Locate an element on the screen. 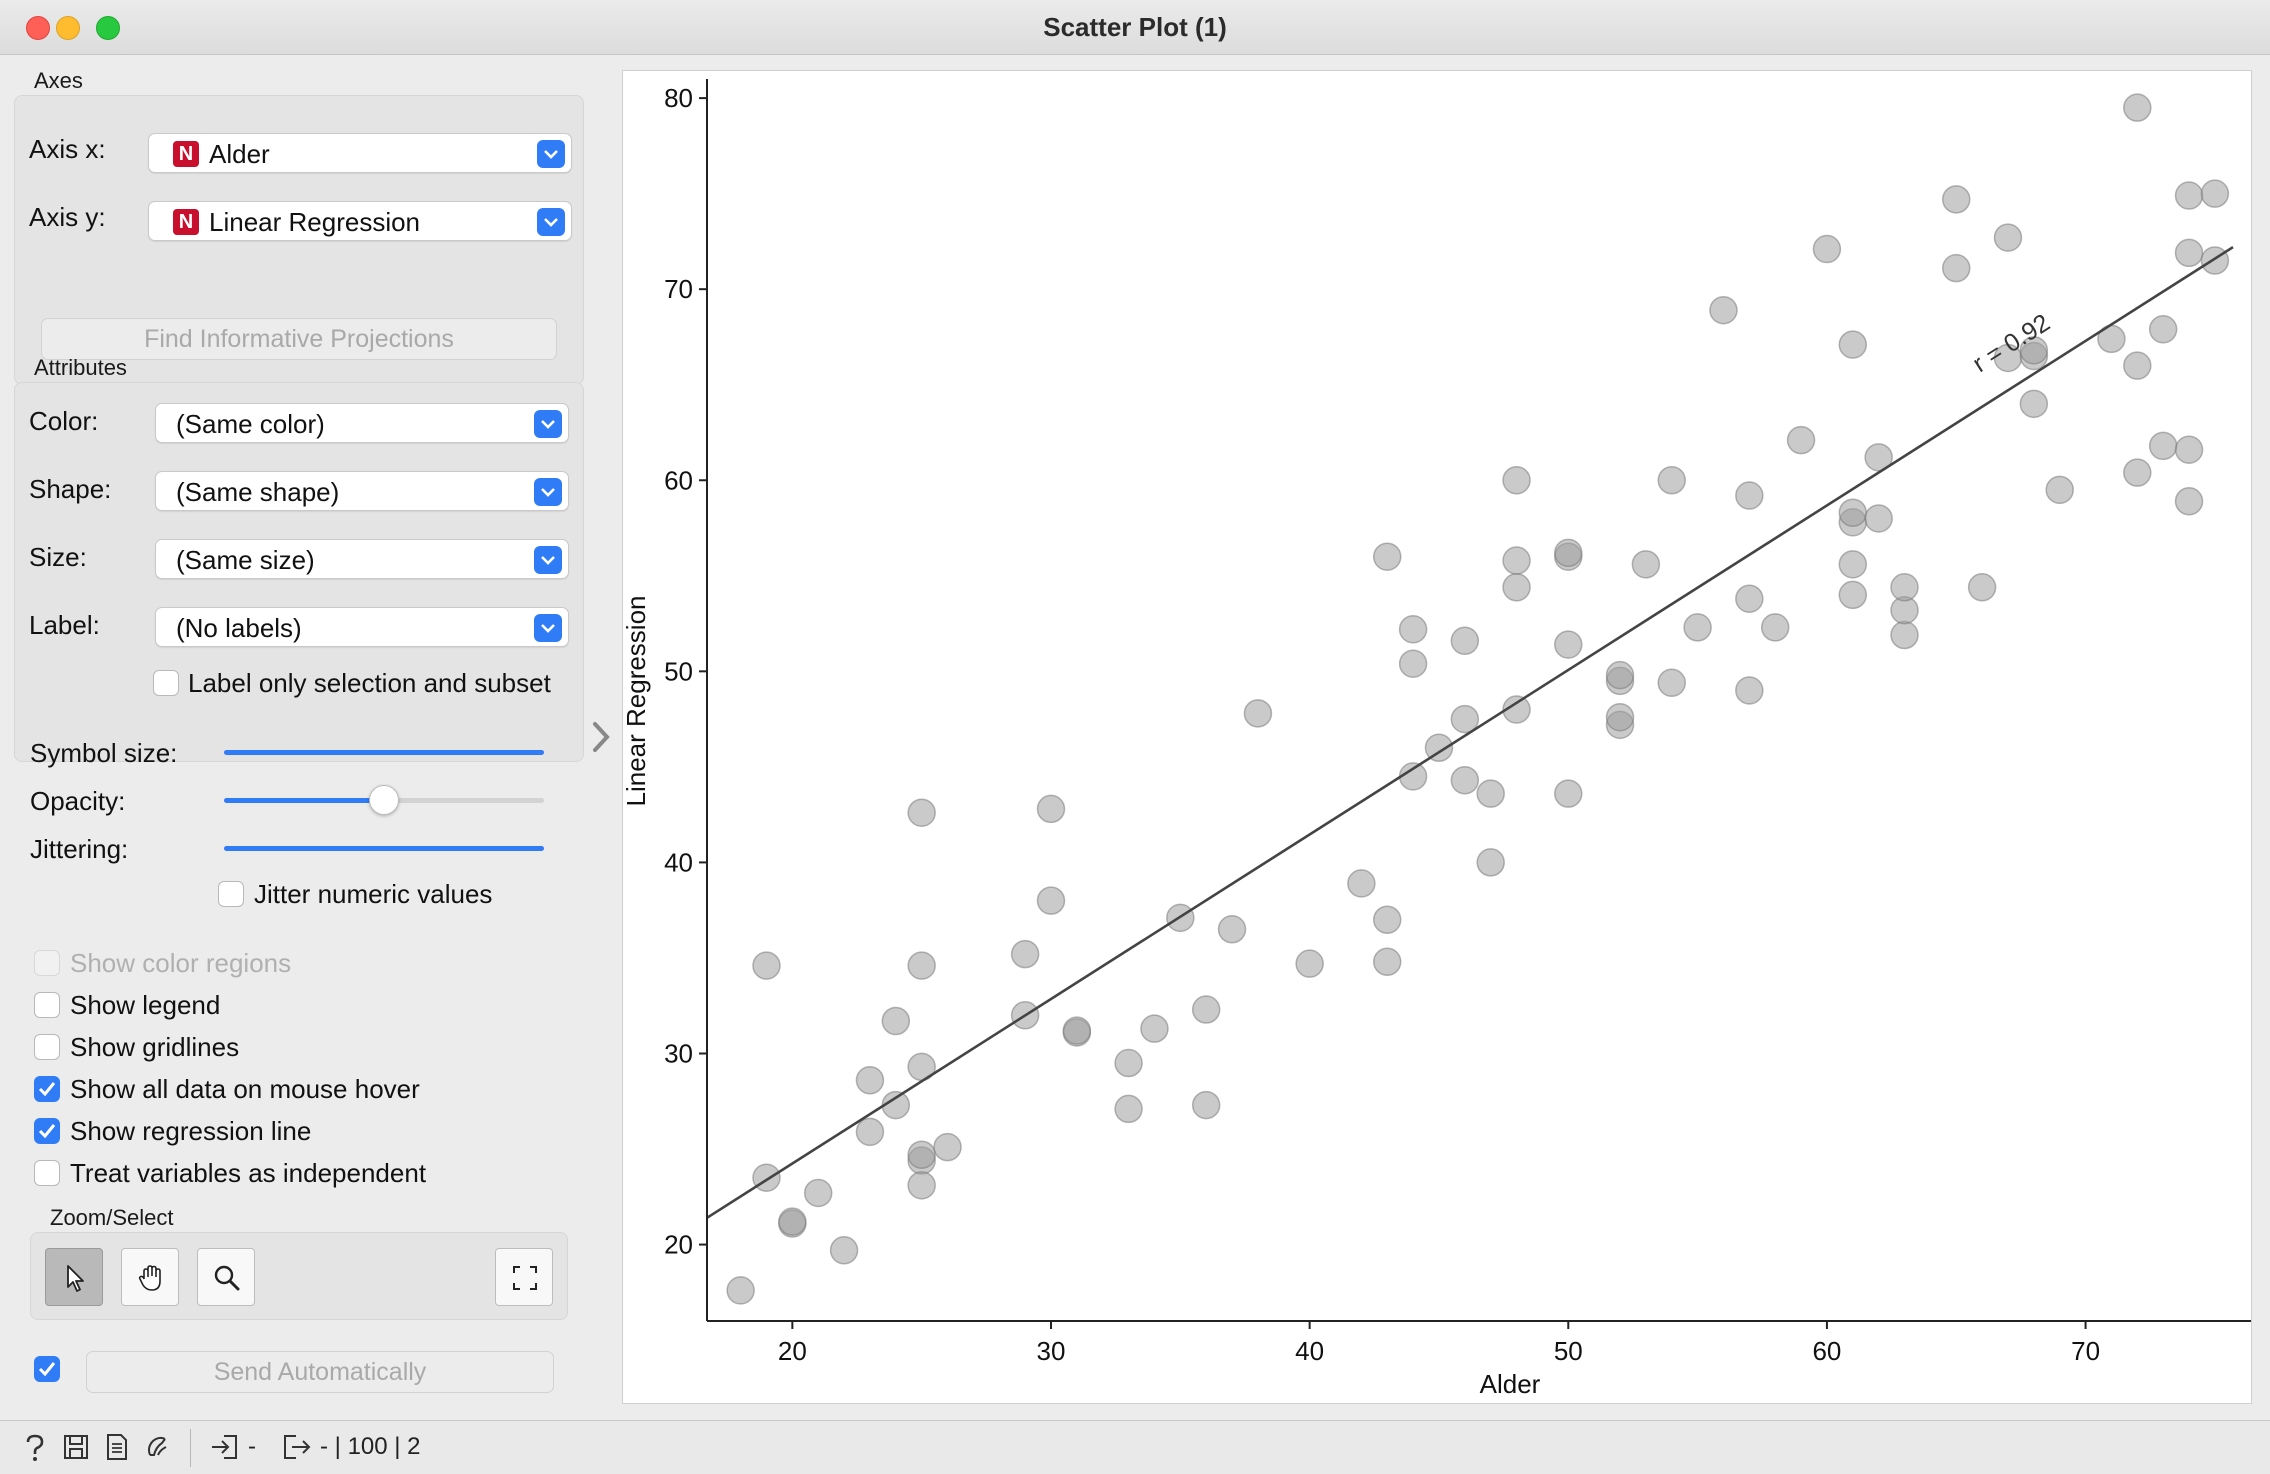  help-icon is located at coordinates (35, 1448).